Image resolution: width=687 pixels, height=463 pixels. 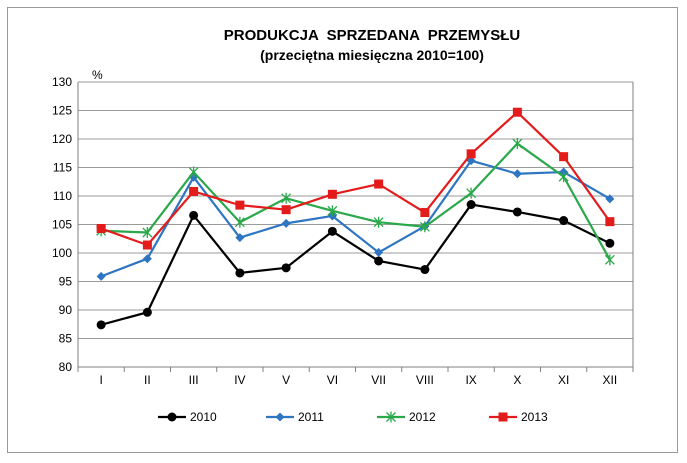 I want to click on chart-subtitle: (przeciętna miesięczna 2010=100), so click(x=372, y=55).